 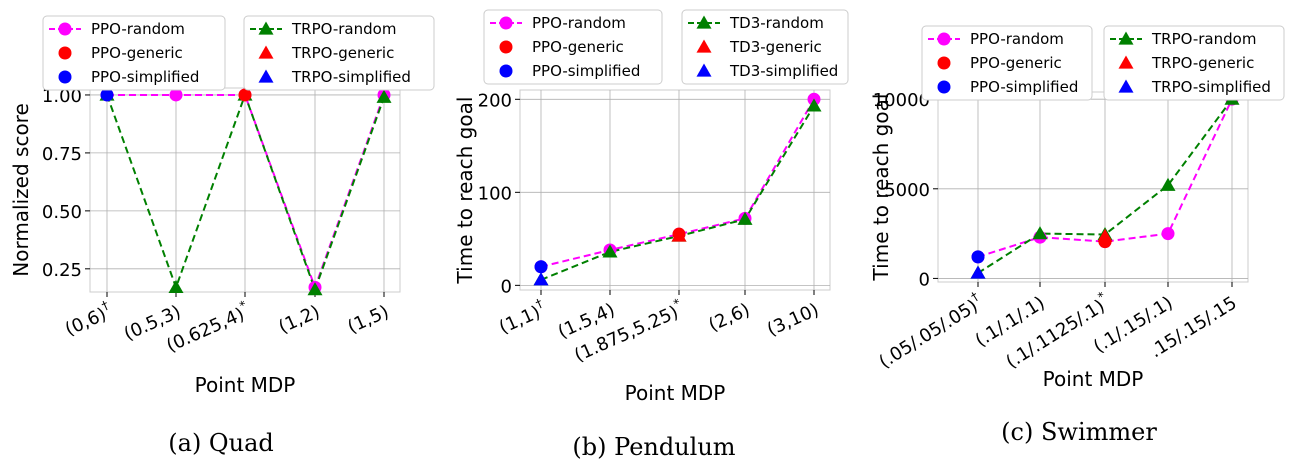 I want to click on data-point-trpo-generic, so click(x=1105, y=235).